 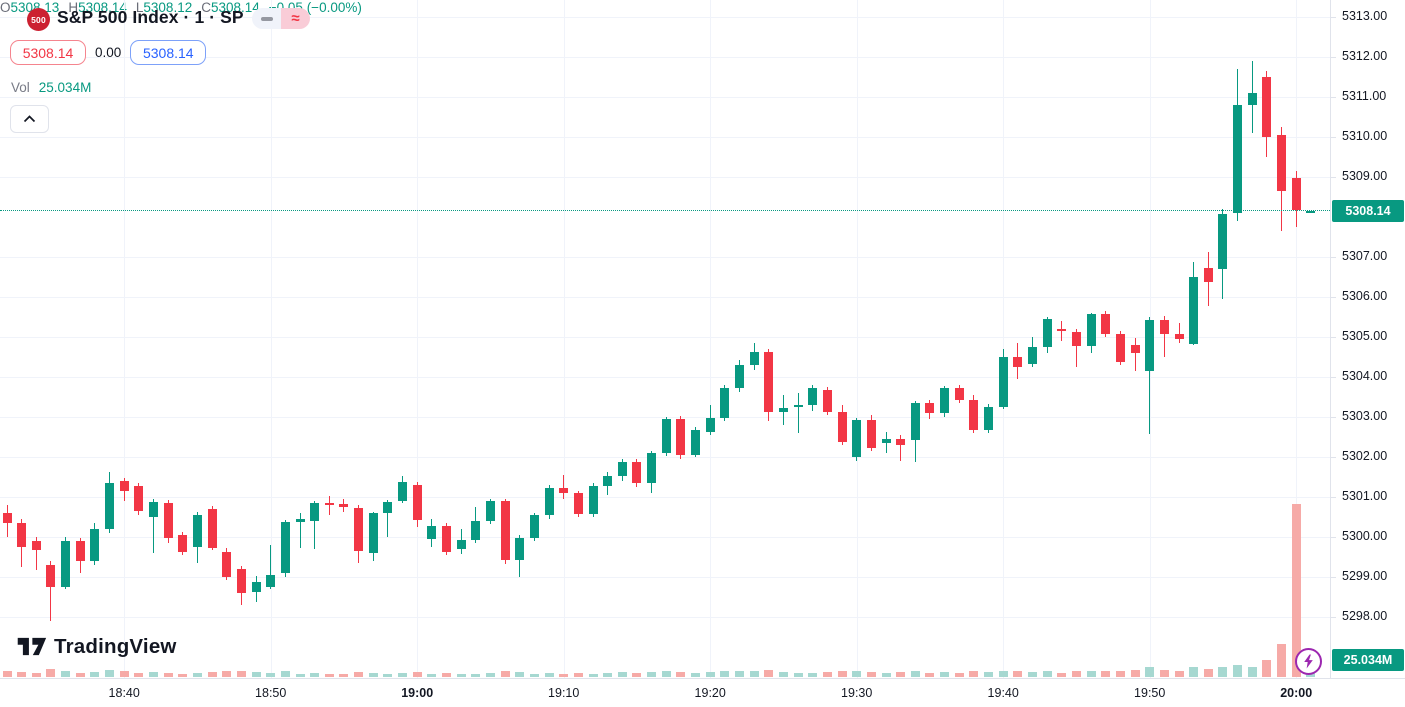 I want to click on wave-toggle-button: ≈, so click(x=295, y=18).